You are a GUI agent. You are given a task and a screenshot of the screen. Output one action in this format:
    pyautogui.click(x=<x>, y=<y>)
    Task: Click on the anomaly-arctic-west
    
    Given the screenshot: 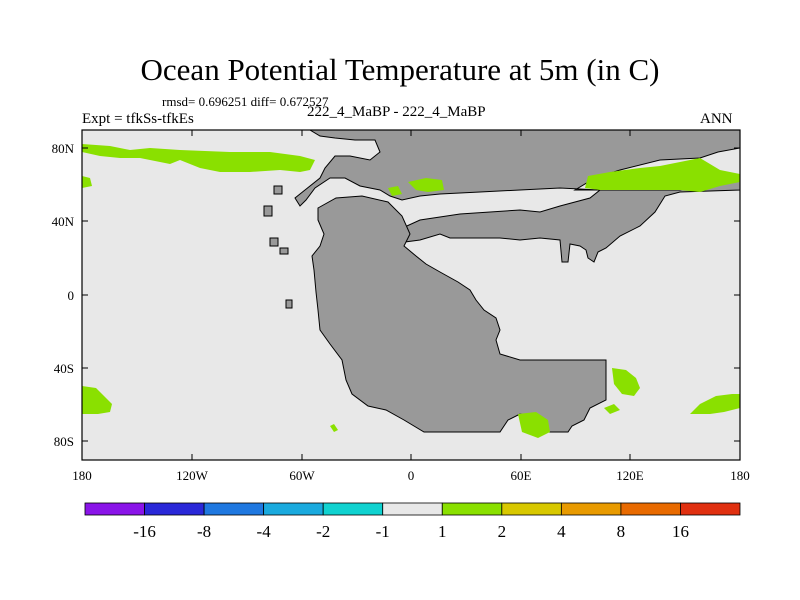 What is the action you would take?
    pyautogui.click(x=198, y=158)
    